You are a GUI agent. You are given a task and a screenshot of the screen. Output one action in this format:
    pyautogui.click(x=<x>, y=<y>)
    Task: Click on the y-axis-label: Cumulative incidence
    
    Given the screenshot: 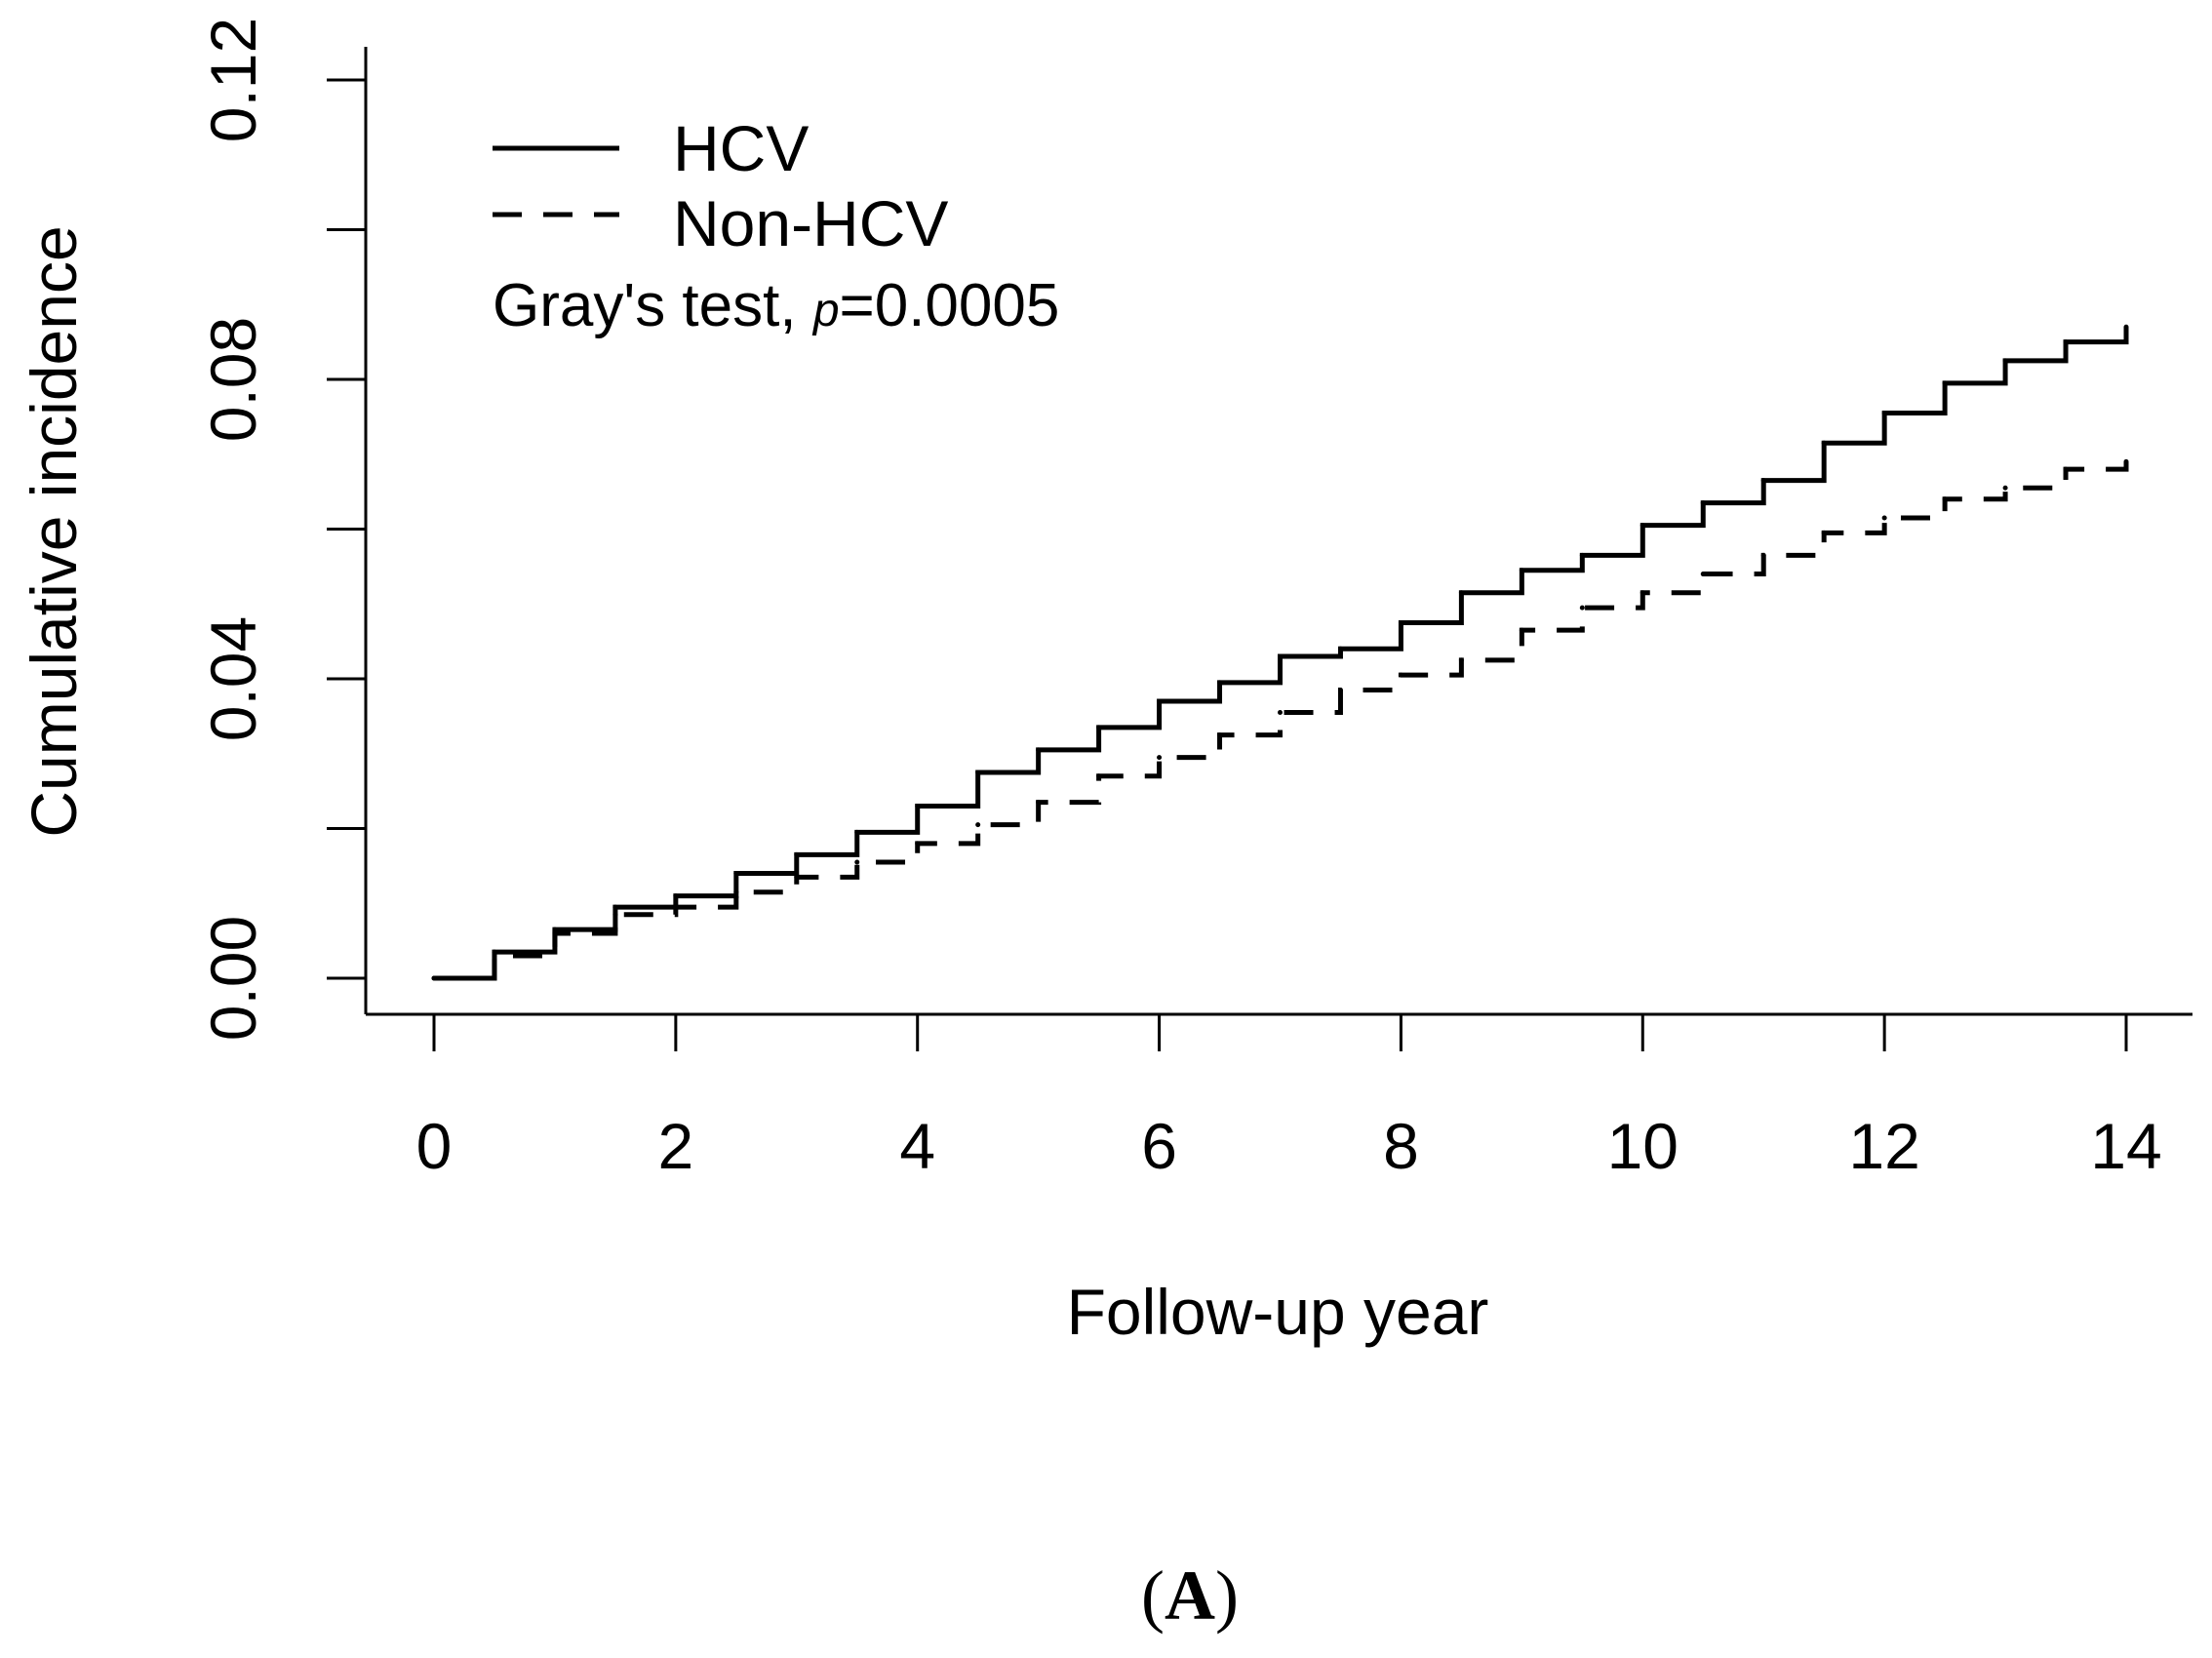 What is the action you would take?
    pyautogui.click(x=54, y=531)
    